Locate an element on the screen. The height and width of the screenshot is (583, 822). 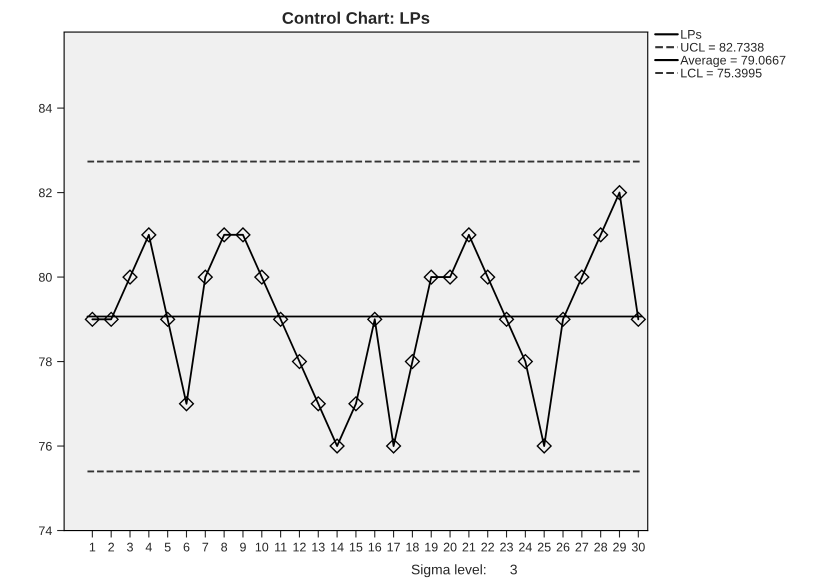
x-tick-label: 4 is located at coordinates (149, 547).